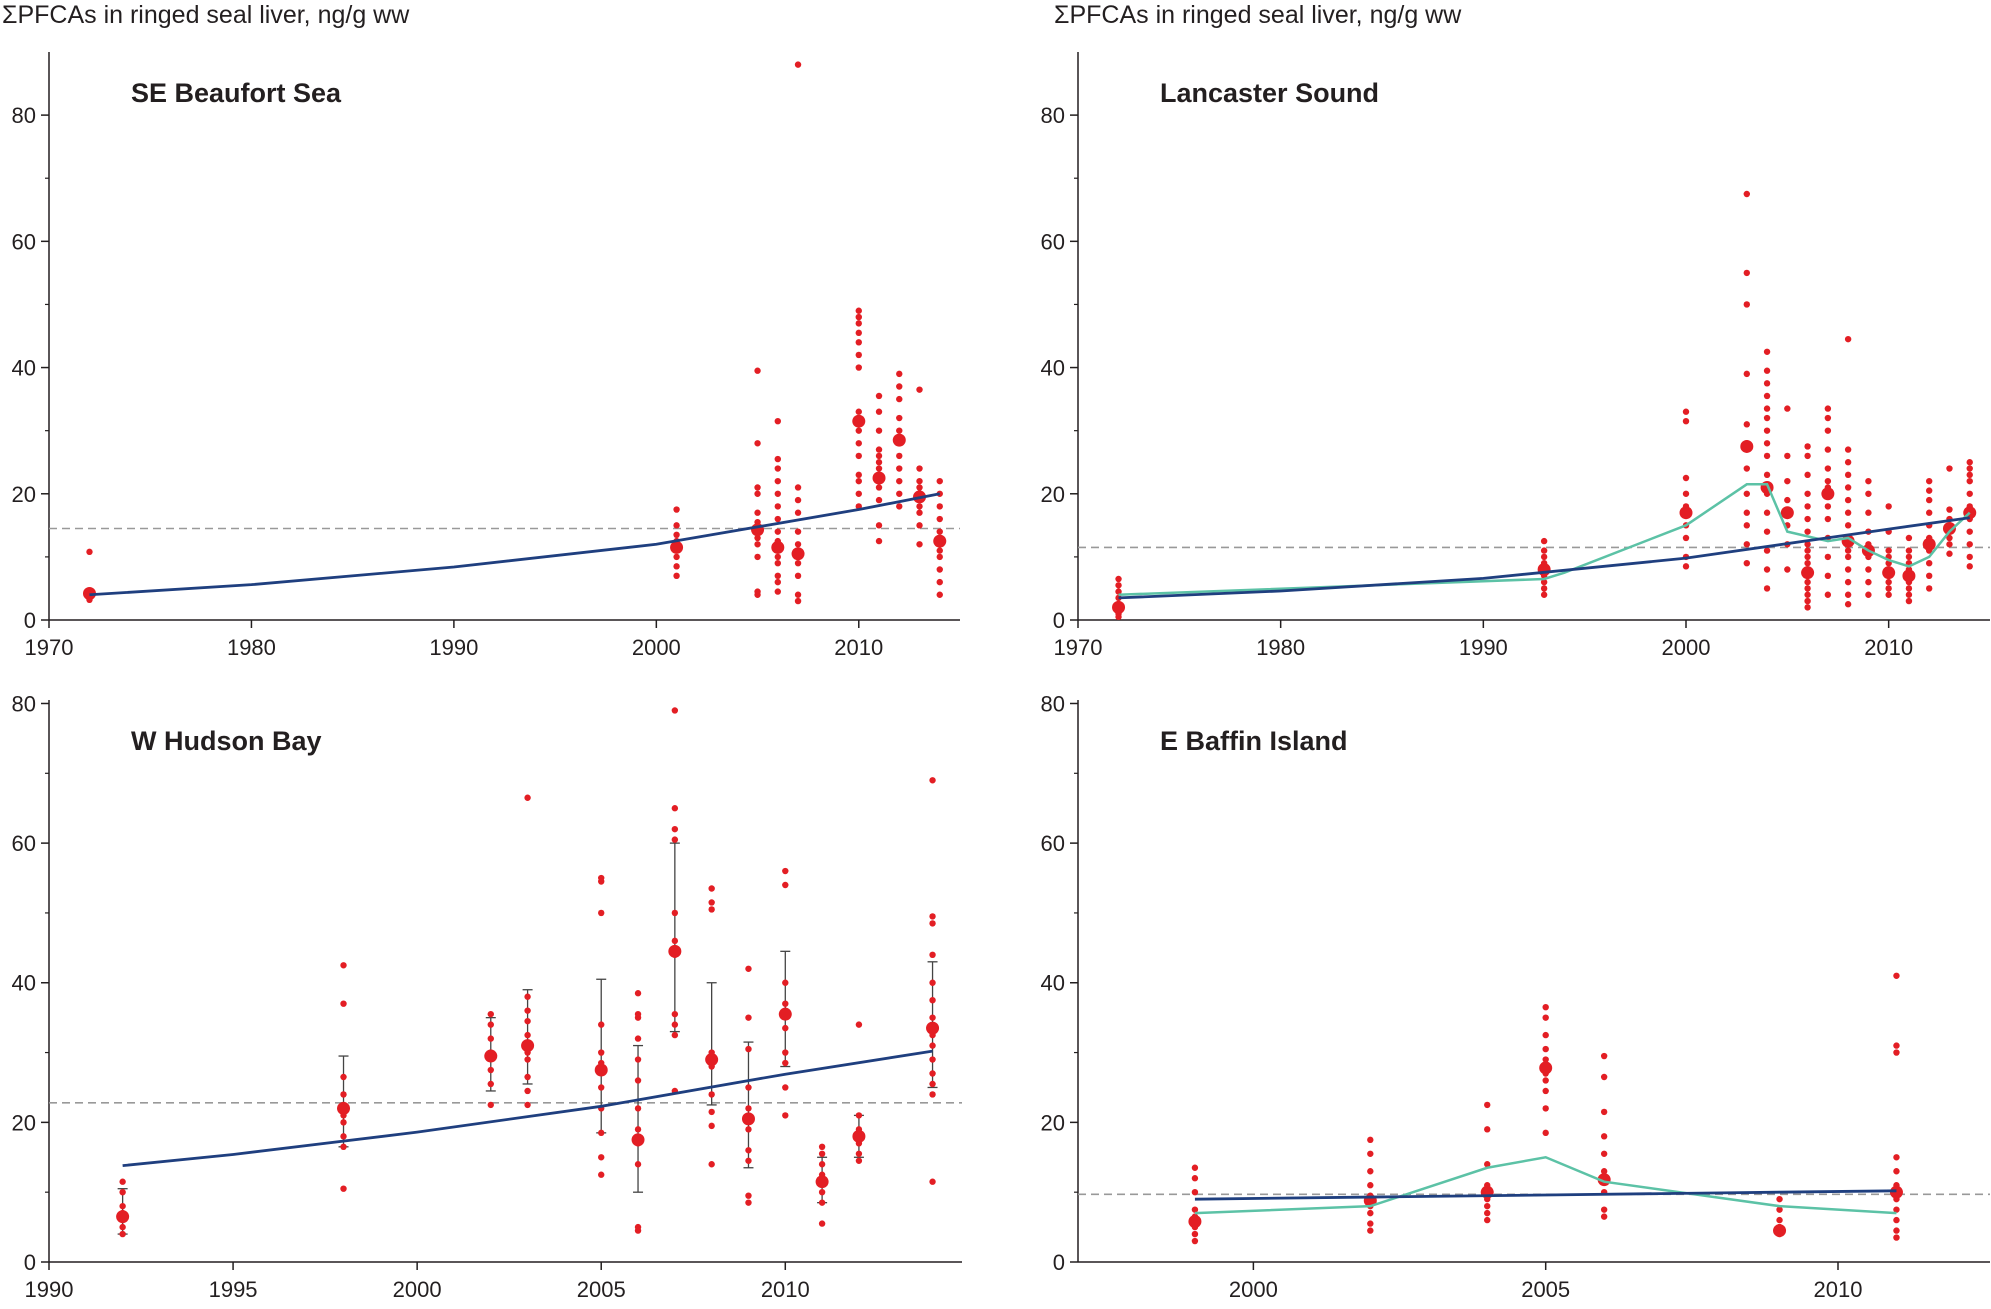 The image size is (1991, 1309). I want to click on x-tick-label: 1990, so click(1483, 647).